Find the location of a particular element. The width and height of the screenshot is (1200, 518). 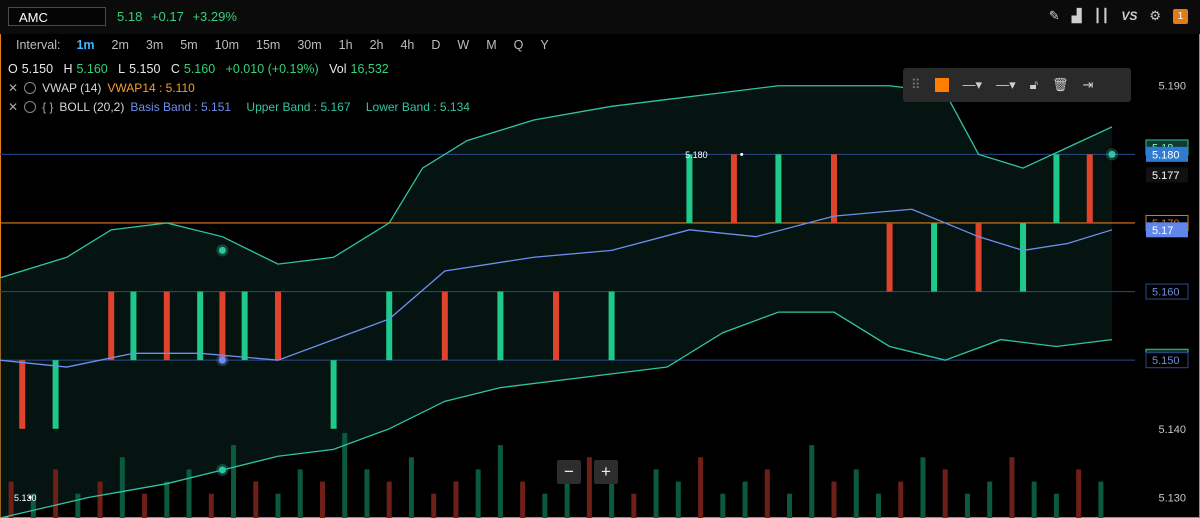

interval-bar: Interval: 1m 2m 3m 5m 10m 15m 30m 1h 2h 4h D W M Q Y is located at coordinates (291, 45).